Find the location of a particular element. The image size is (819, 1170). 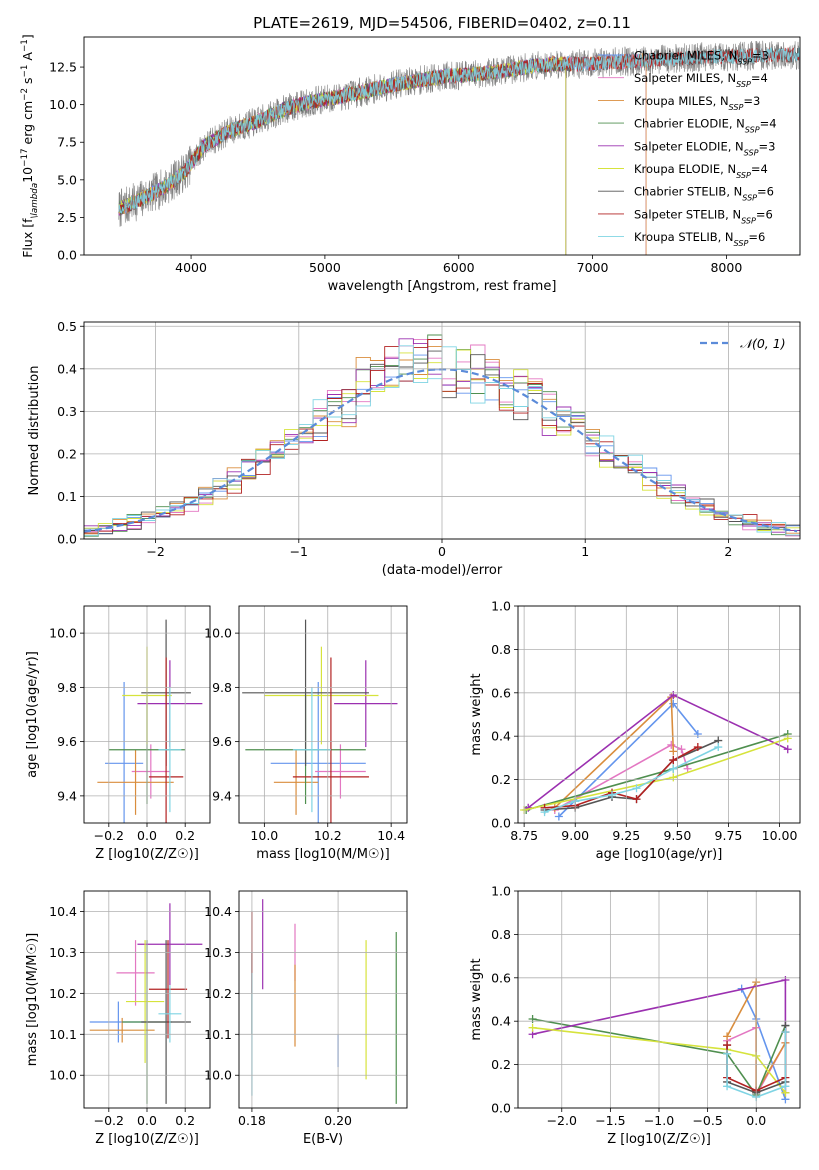

x-tick-label: 9.75 is located at coordinates (729, 835).